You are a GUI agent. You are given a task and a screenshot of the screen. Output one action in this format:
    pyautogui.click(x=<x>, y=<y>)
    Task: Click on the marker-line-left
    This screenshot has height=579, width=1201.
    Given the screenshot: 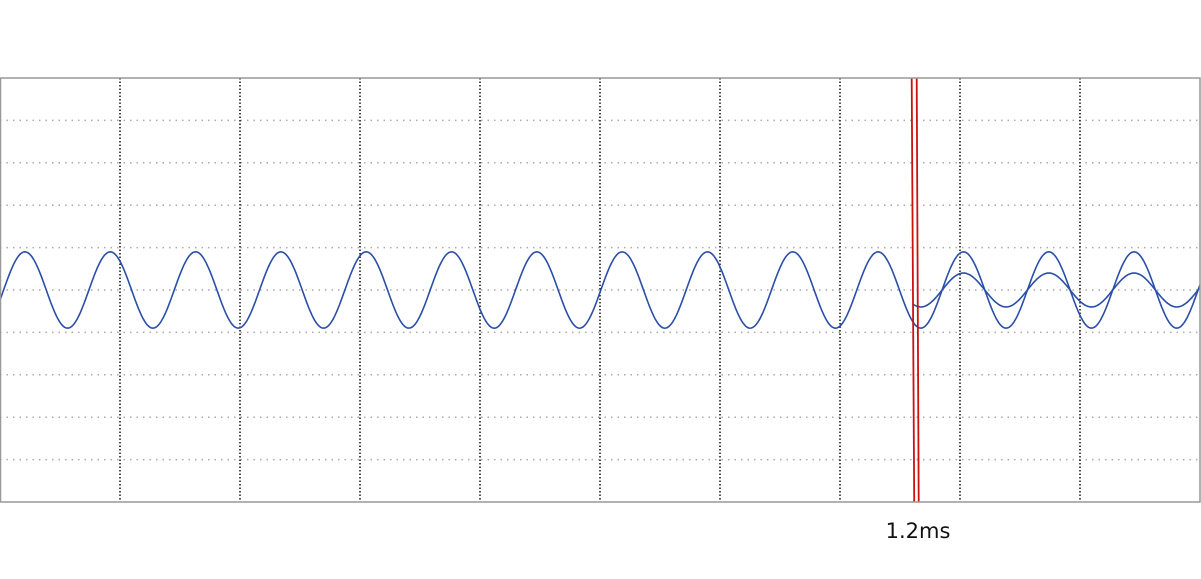 What is the action you would take?
    pyautogui.click(x=913, y=290)
    